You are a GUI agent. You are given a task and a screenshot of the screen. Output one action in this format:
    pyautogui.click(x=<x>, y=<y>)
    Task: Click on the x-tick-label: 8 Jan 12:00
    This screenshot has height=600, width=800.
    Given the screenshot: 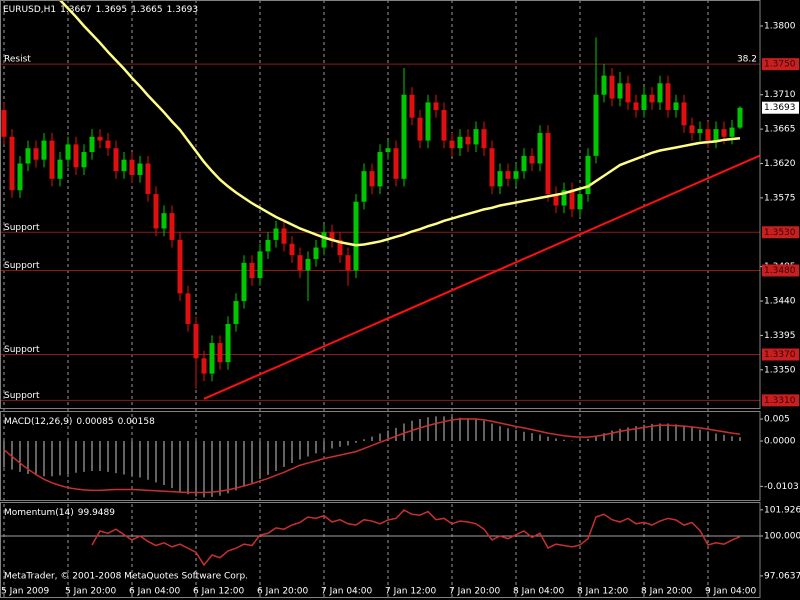 What is the action you would take?
    pyautogui.click(x=603, y=592)
    